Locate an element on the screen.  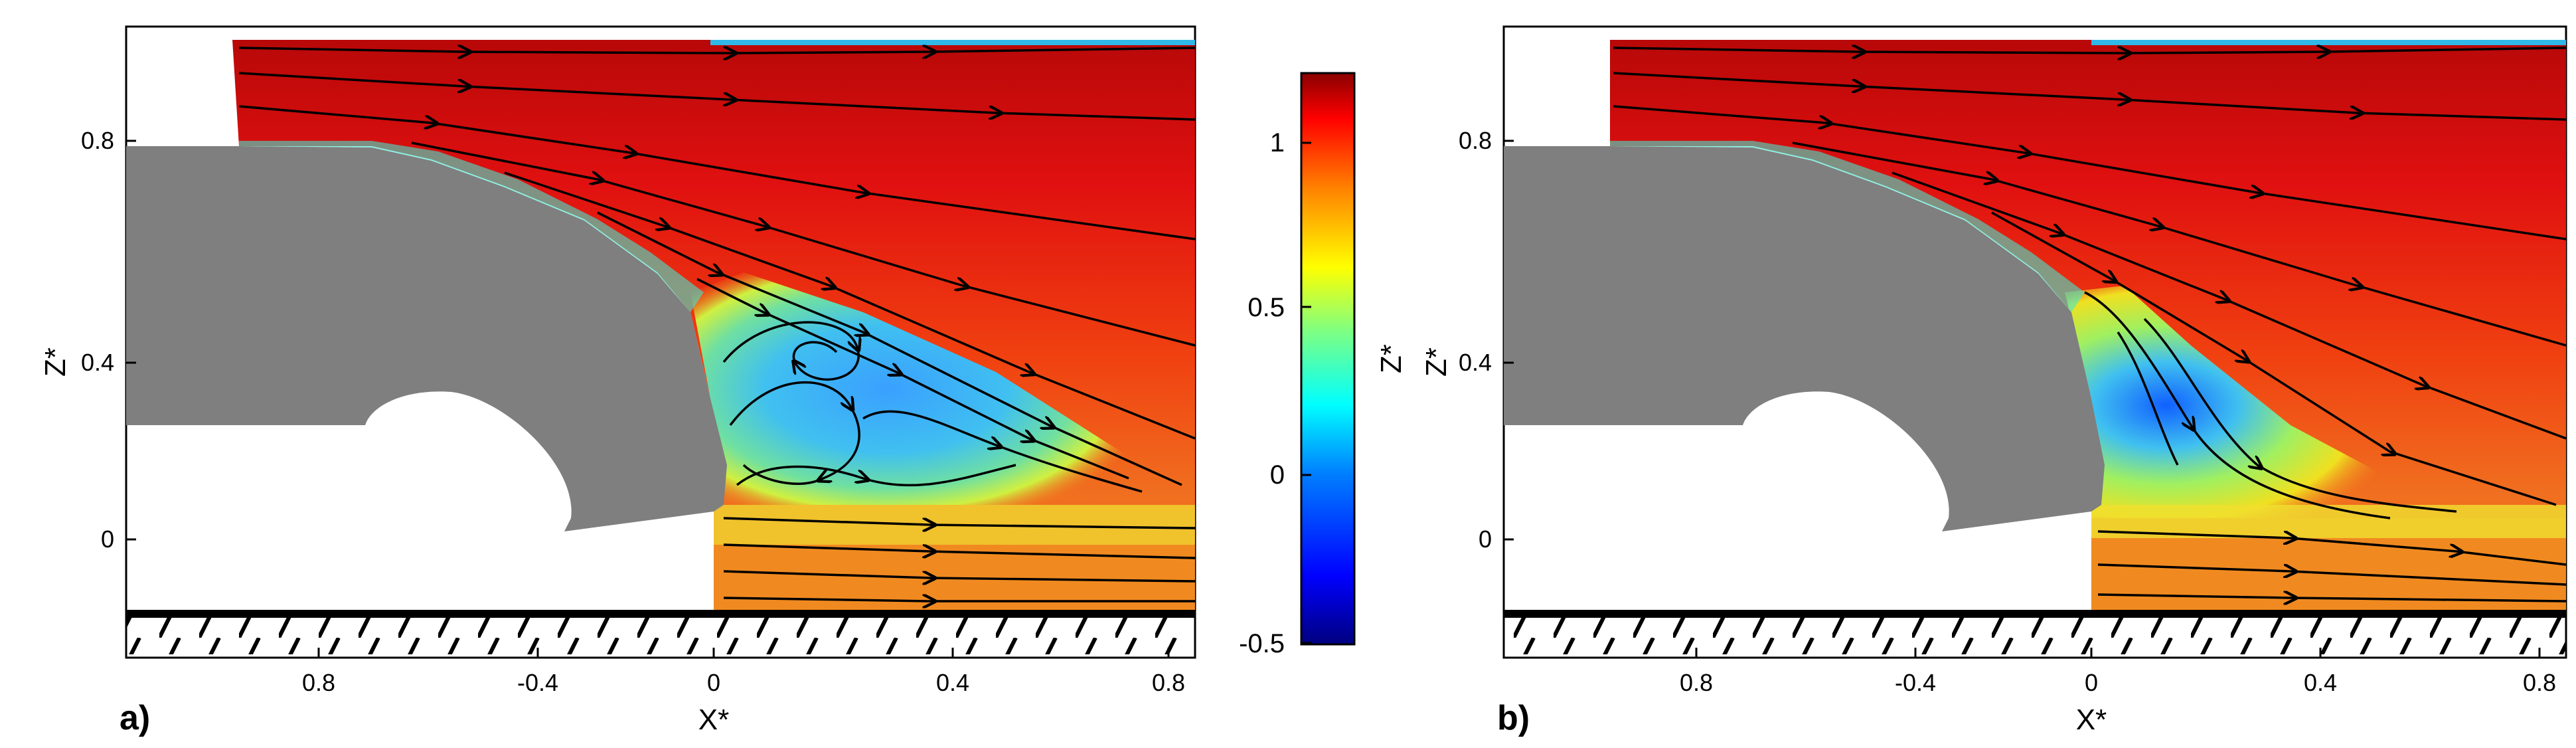
panel-b-label: b) is located at coordinates (1513, 718).